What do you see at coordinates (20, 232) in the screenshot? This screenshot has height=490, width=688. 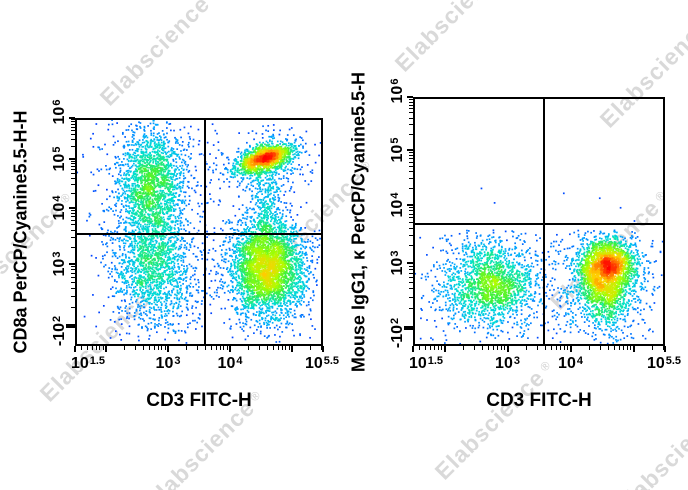 I see `y-axis-title-left: CD8a PerCP/Cyanine5.5-H-H` at bounding box center [20, 232].